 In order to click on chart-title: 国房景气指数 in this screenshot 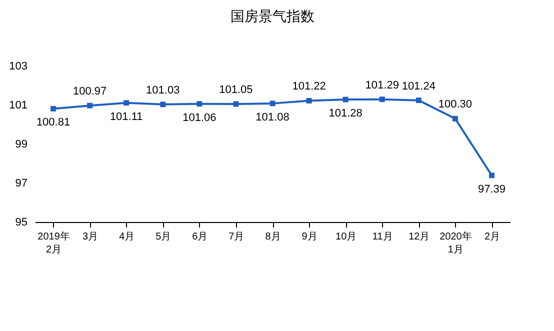, I will do `click(272, 16)`.